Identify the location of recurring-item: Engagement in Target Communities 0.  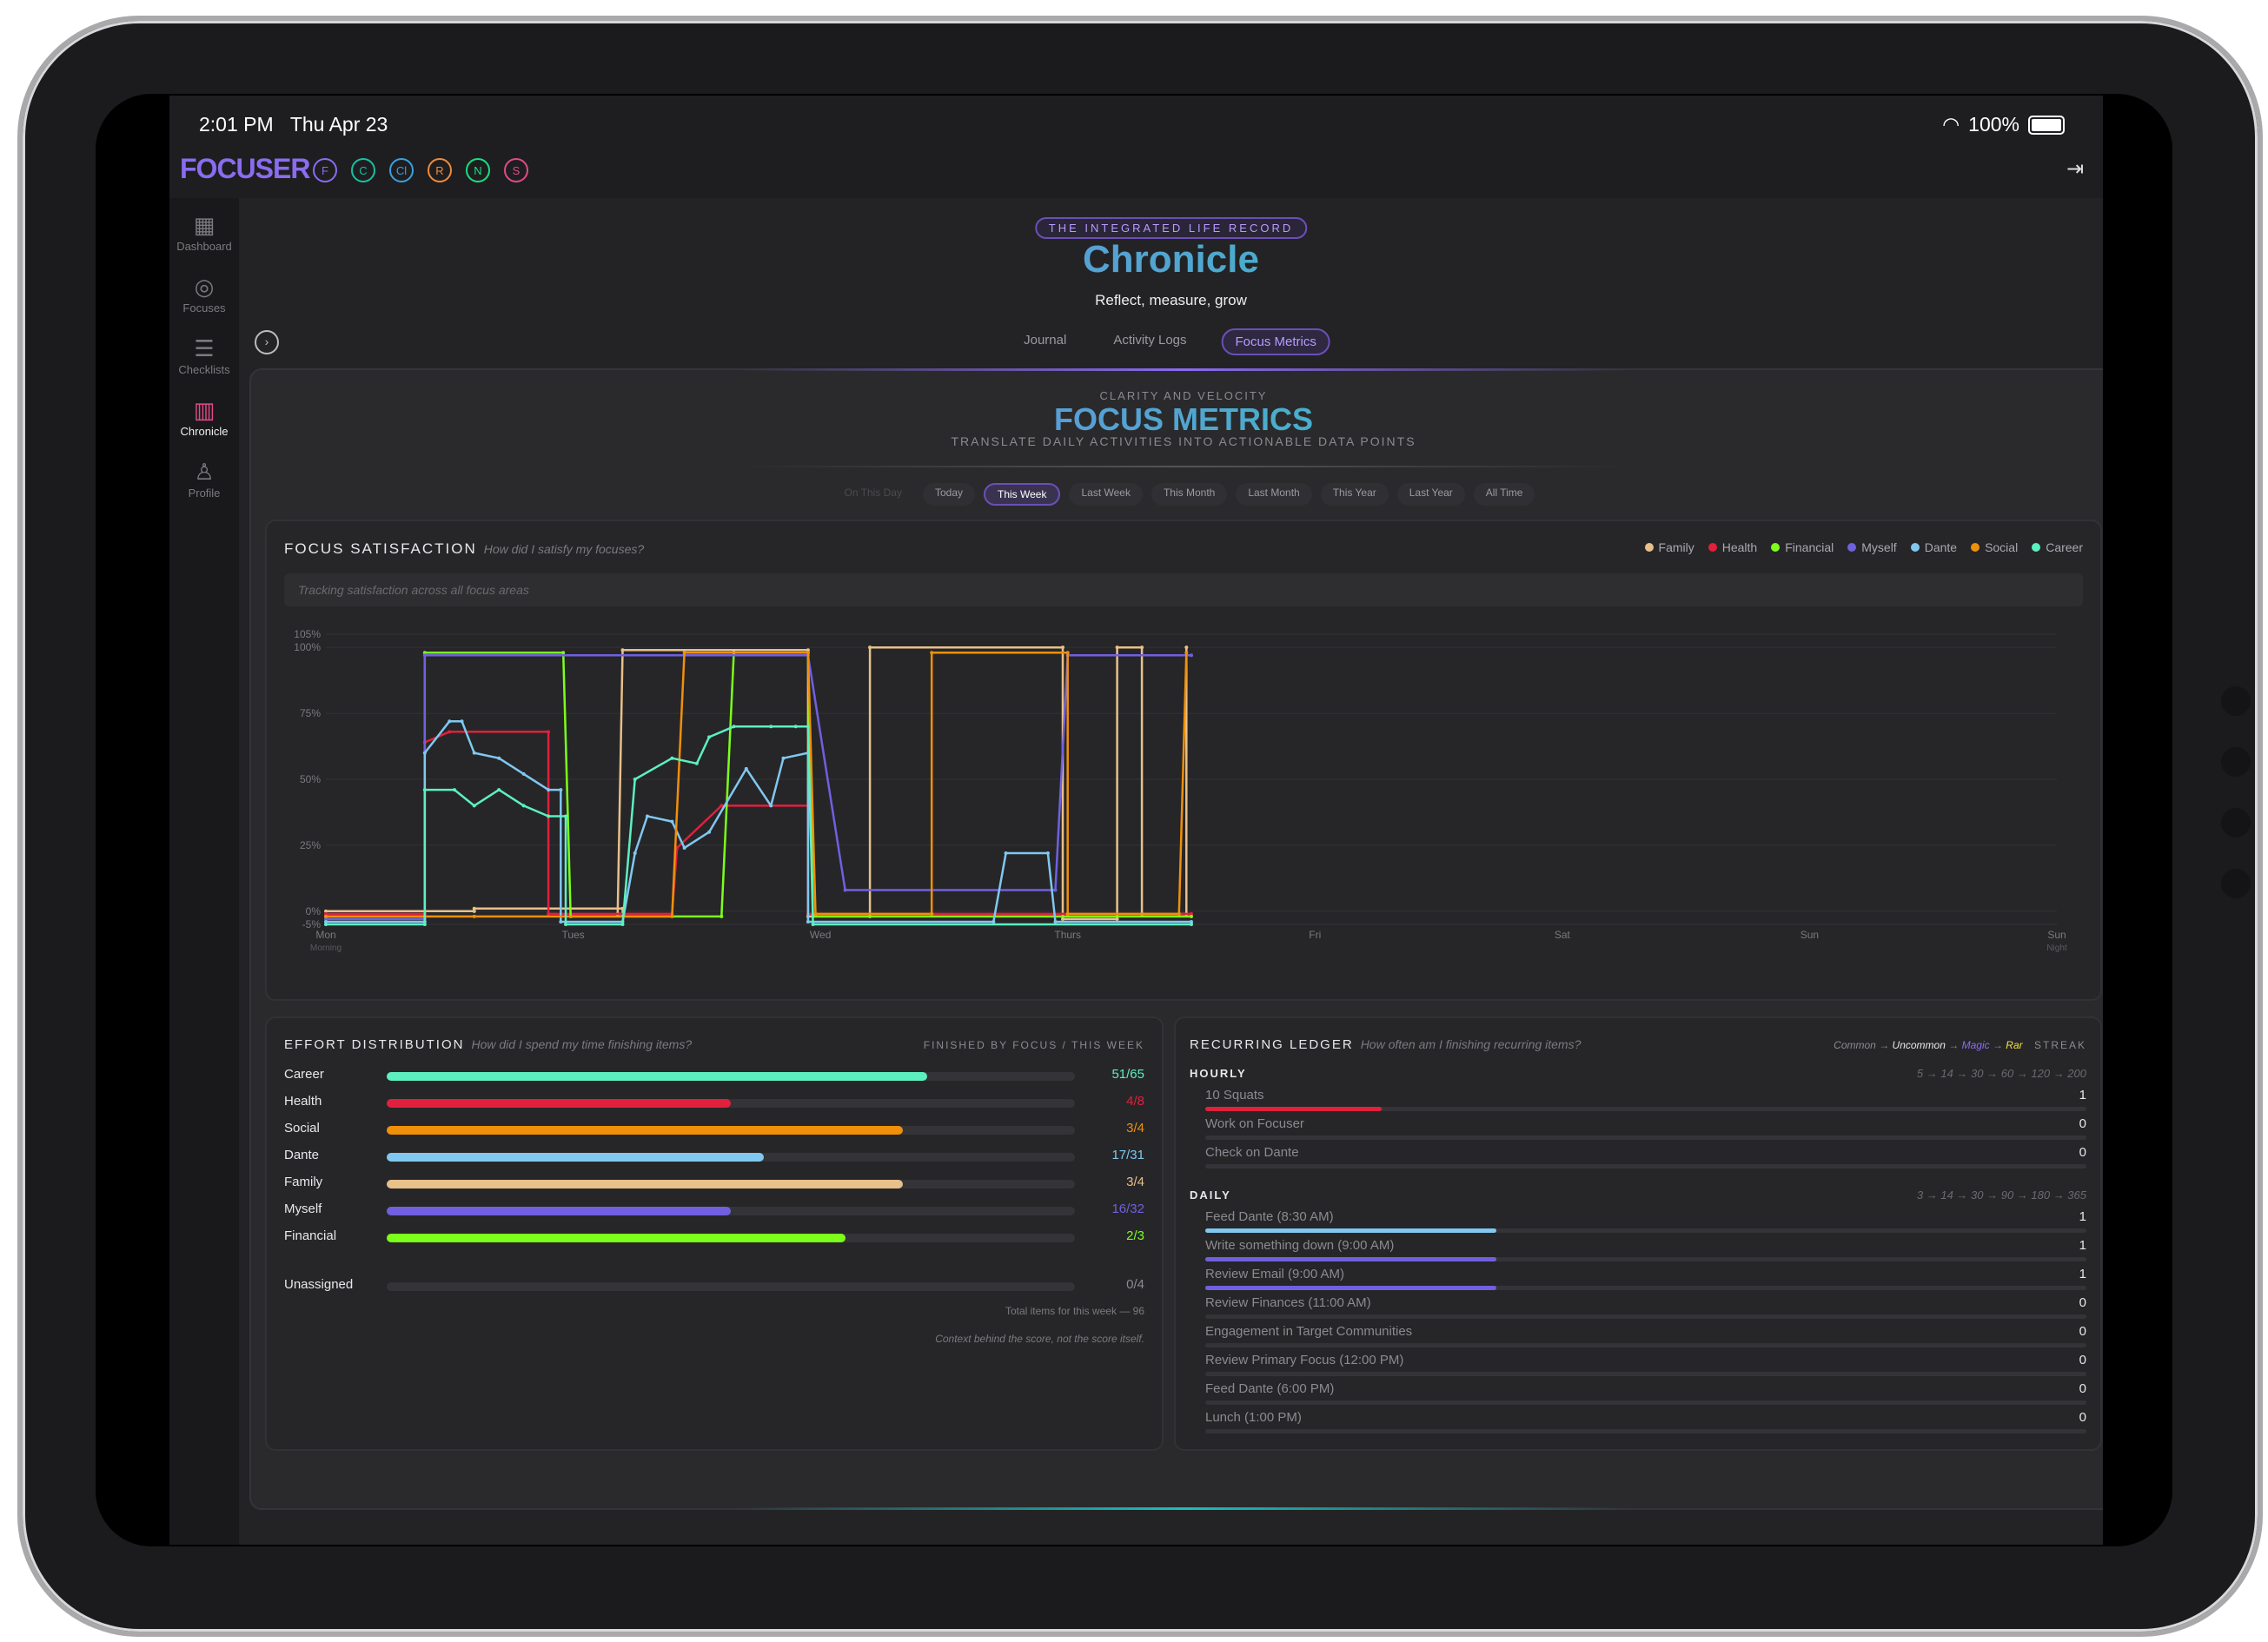
(1645, 1338).